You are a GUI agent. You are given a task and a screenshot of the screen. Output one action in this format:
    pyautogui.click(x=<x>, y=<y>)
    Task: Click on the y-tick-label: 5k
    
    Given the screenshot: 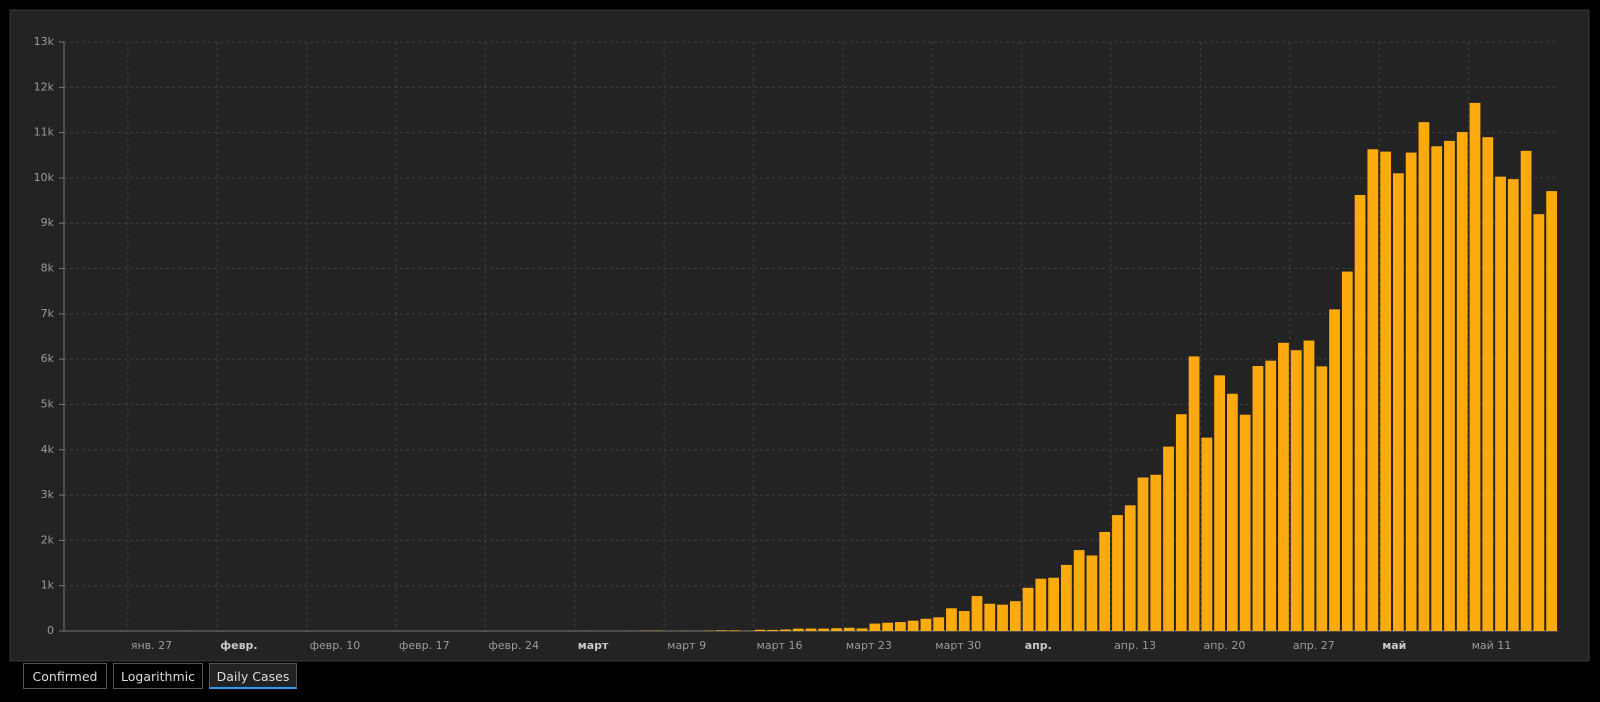 What is the action you would take?
    pyautogui.click(x=48, y=403)
    